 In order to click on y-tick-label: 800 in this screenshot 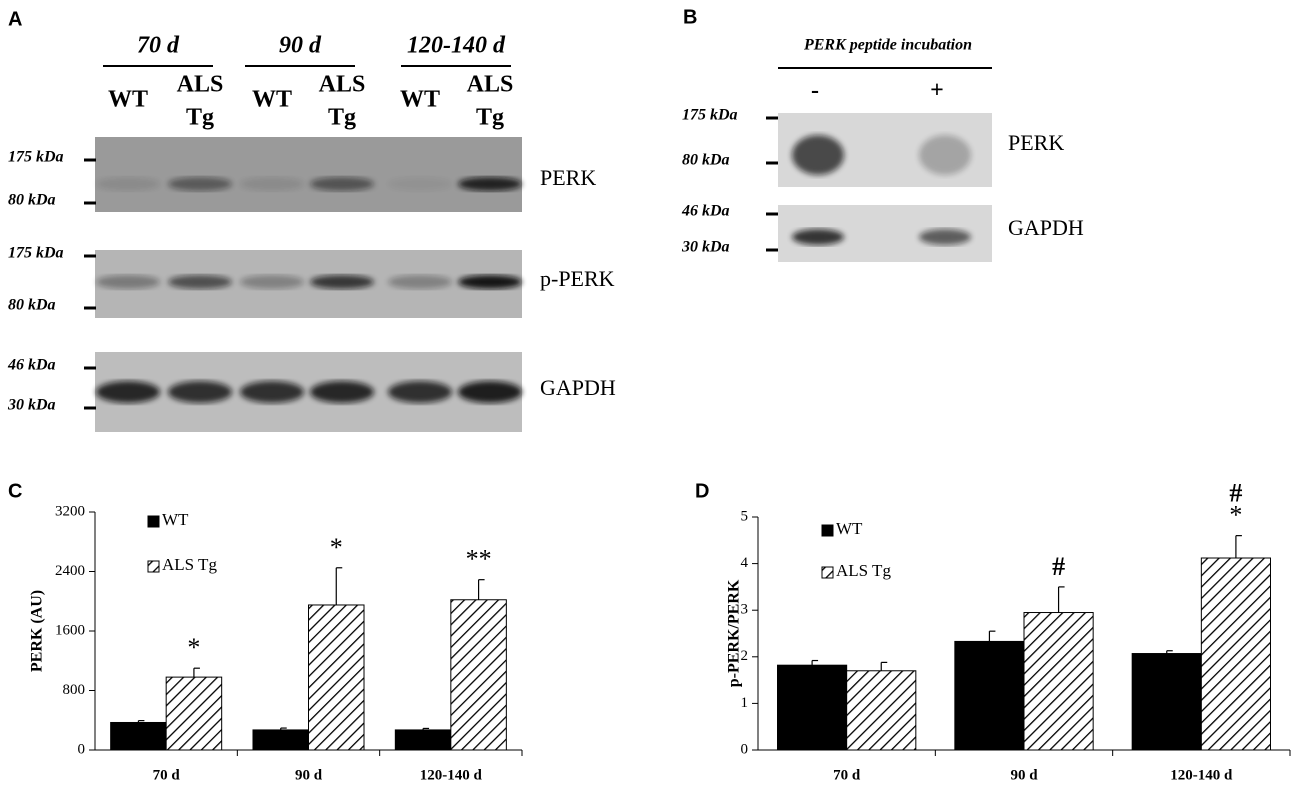, I will do `click(74, 690)`.